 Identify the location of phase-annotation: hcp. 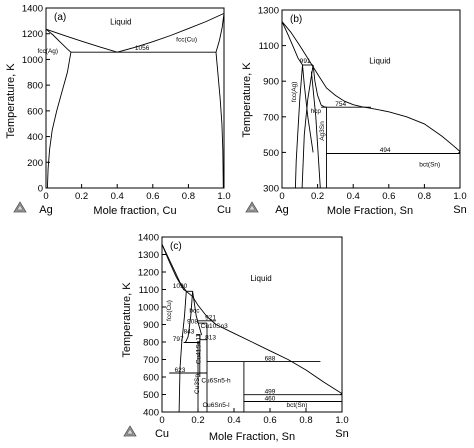
(316, 111).